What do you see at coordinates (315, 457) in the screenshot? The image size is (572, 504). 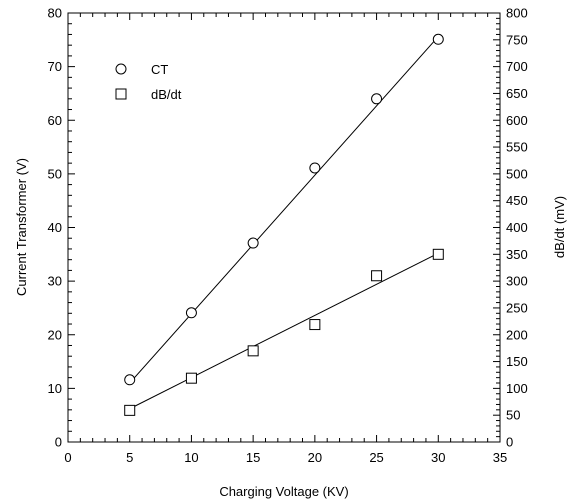 I see `x-tick-label: 20` at bounding box center [315, 457].